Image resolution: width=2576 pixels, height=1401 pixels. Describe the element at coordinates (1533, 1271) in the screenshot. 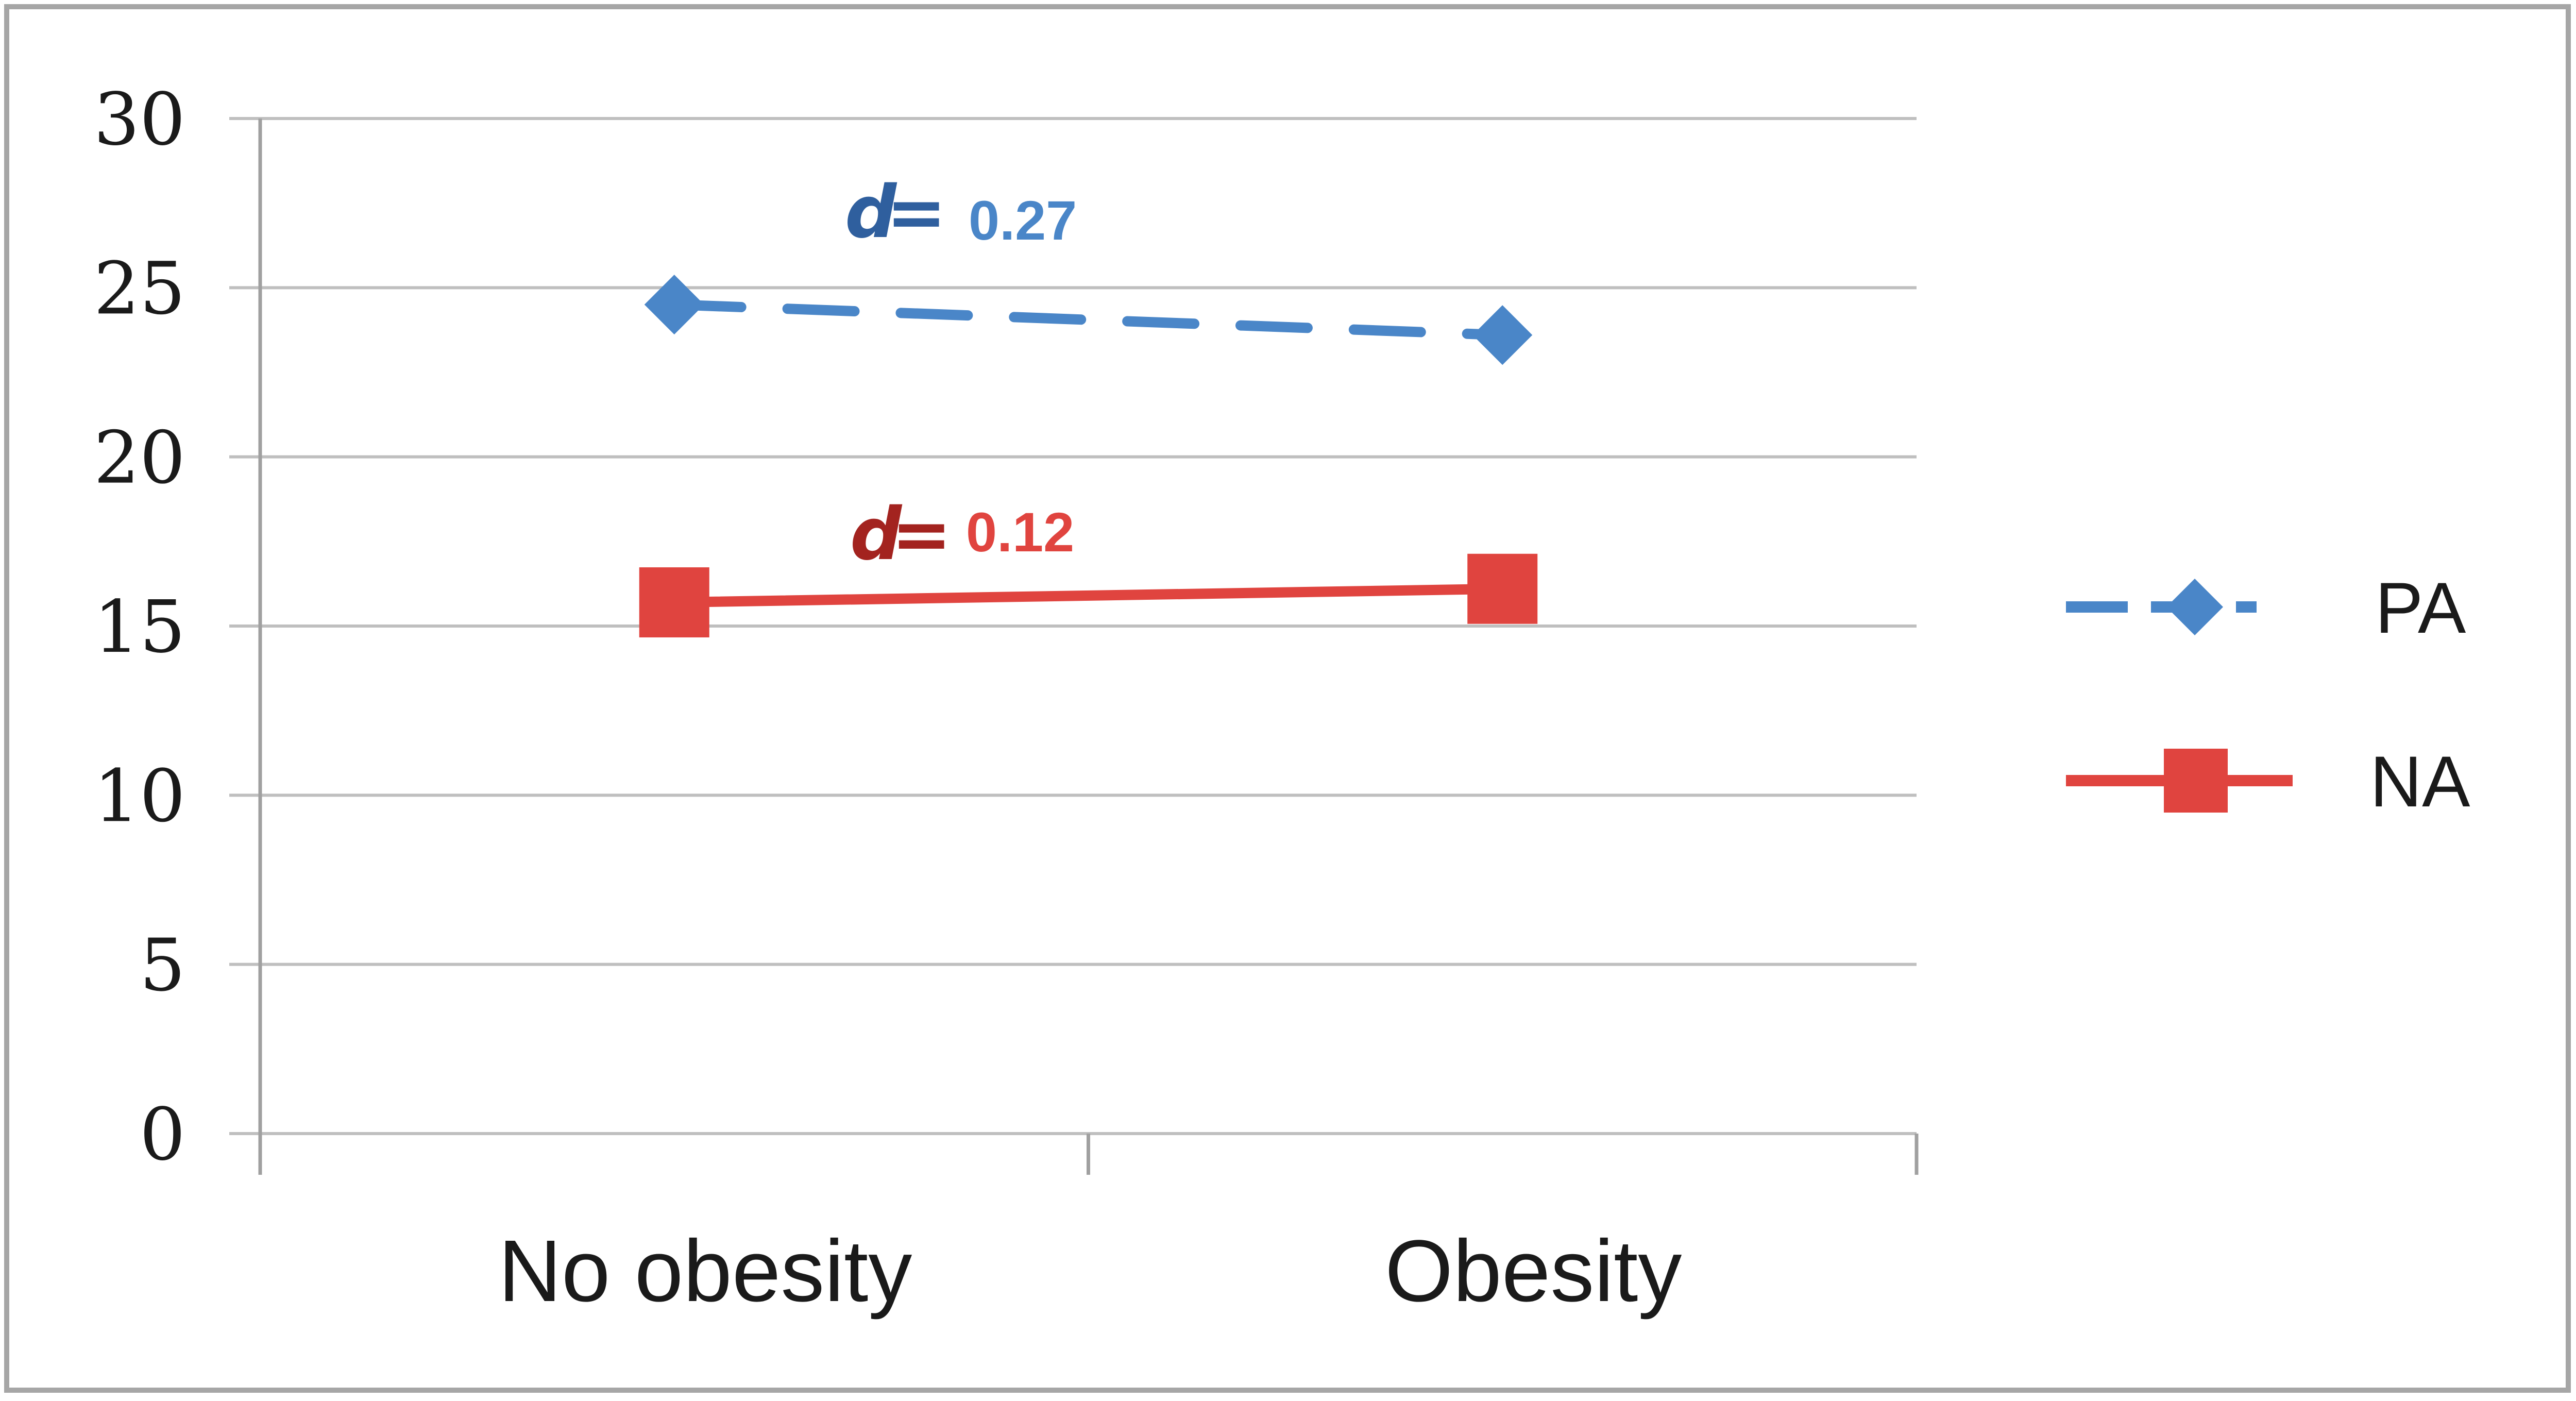

I see `x-tick-label: Obesity` at that location.